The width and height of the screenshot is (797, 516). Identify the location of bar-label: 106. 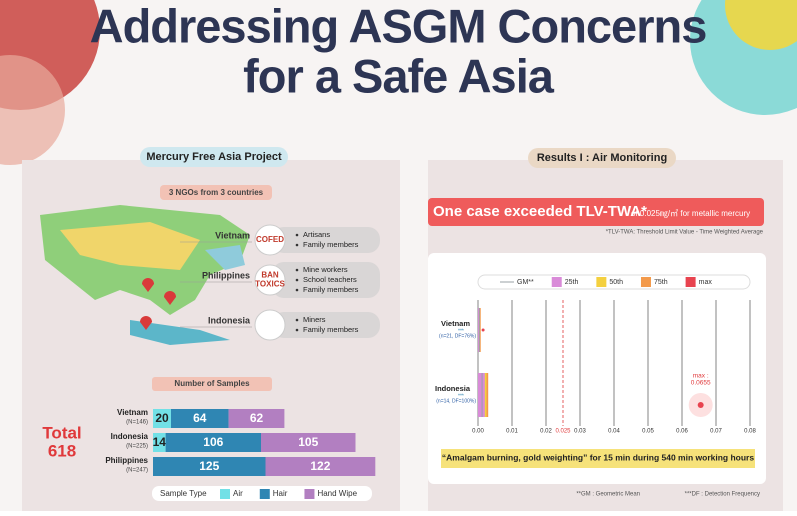
(213, 442).